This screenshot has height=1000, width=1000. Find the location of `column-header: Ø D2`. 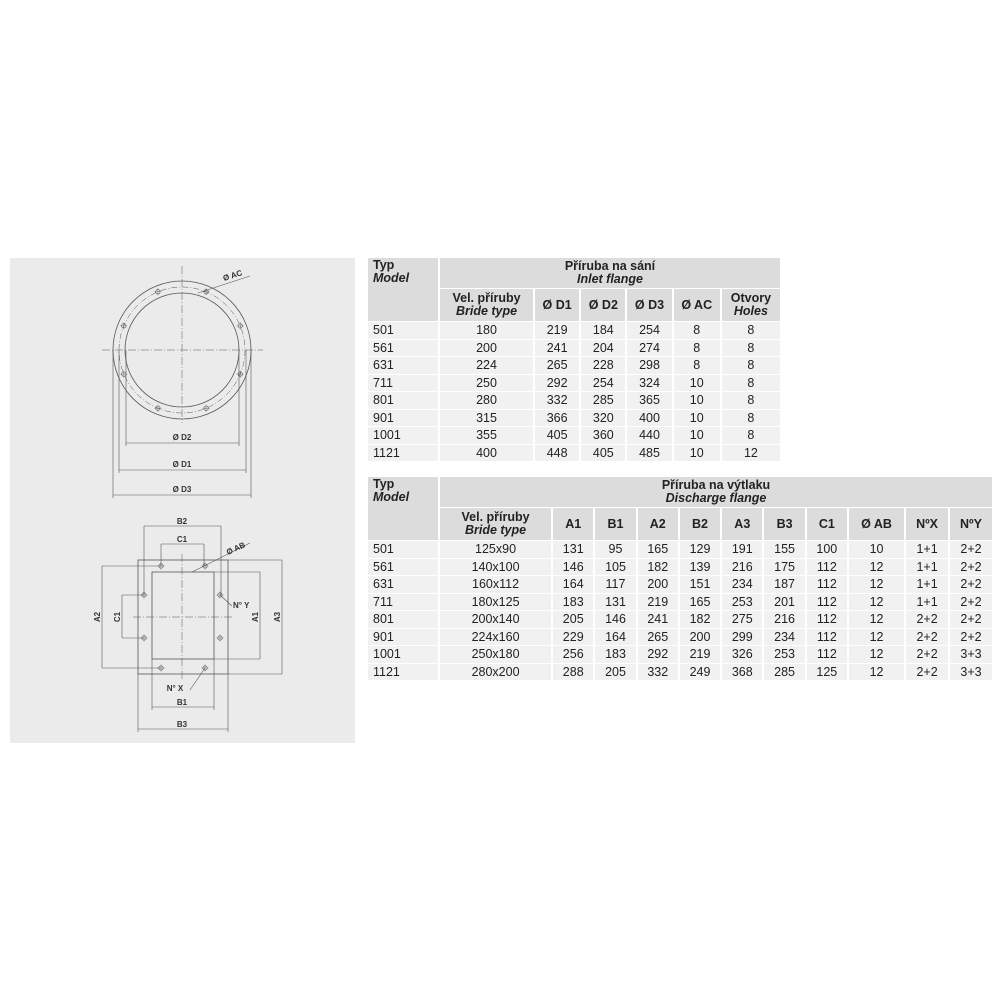

column-header: Ø D2 is located at coordinates (603, 305).